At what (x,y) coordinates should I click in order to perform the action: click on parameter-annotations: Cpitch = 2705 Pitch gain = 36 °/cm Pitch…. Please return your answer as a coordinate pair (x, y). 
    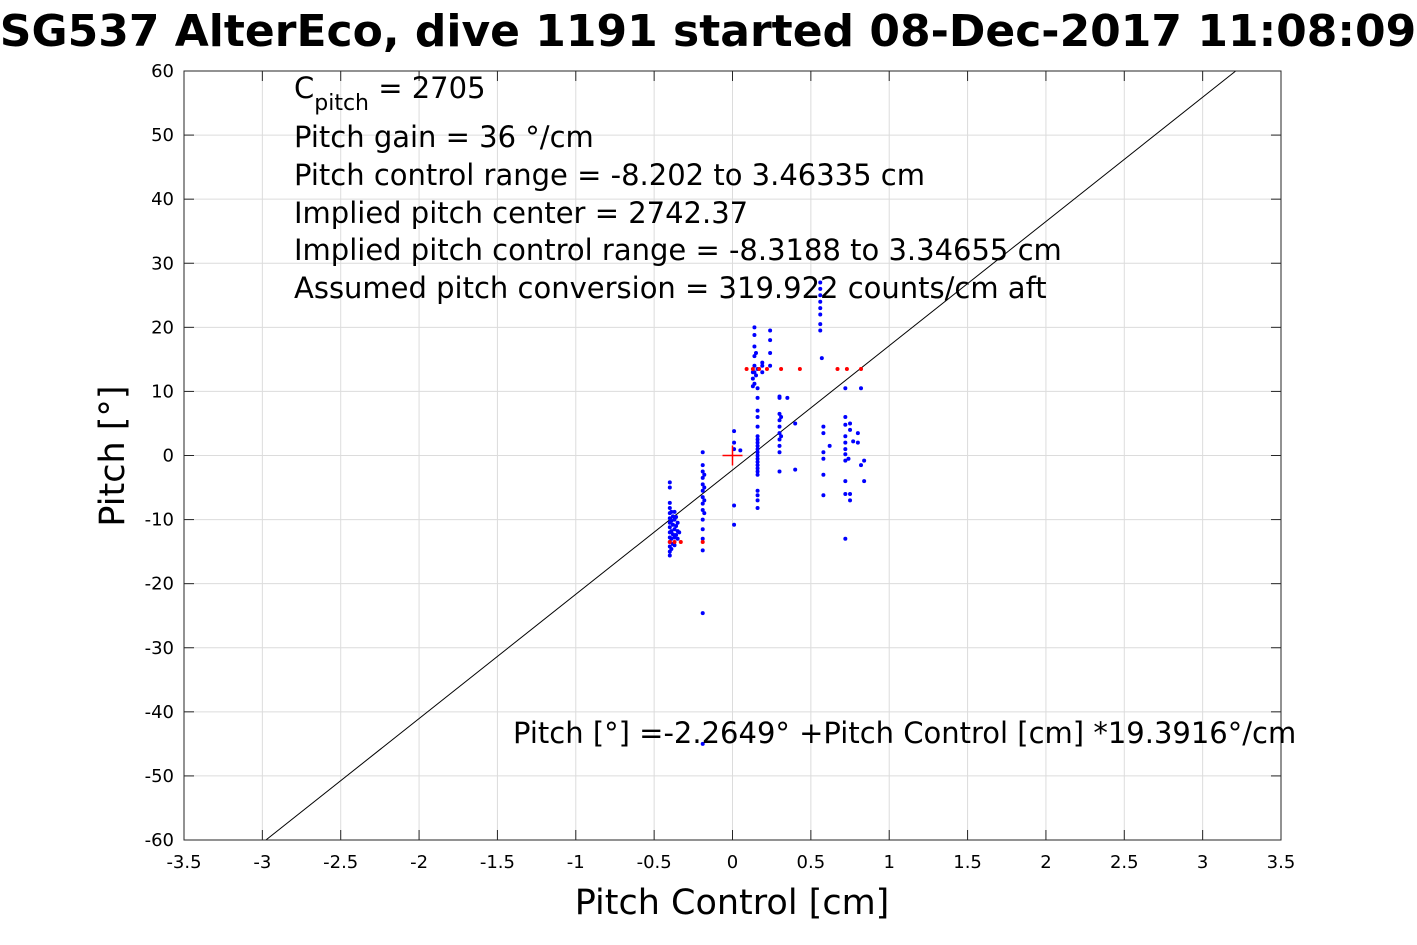
    Looking at the image, I should click on (678, 188).